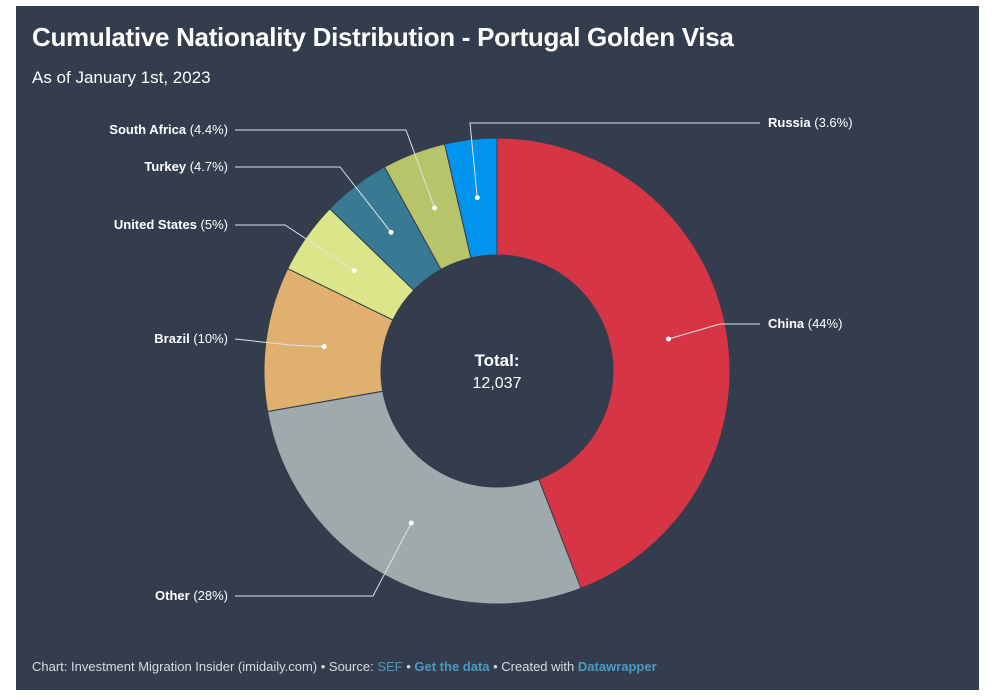 The image size is (995, 700). I want to click on slice-other, so click(424, 497).